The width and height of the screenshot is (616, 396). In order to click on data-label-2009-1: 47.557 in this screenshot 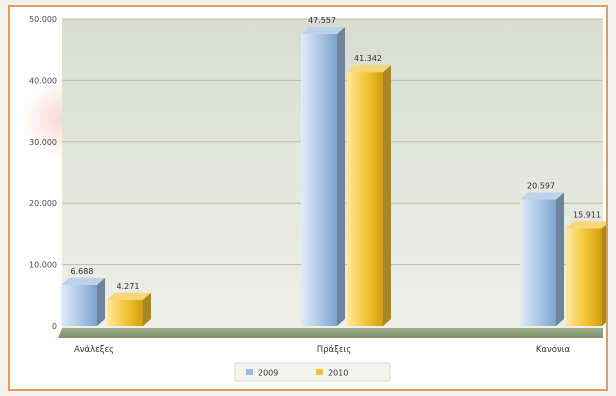, I will do `click(322, 20)`.